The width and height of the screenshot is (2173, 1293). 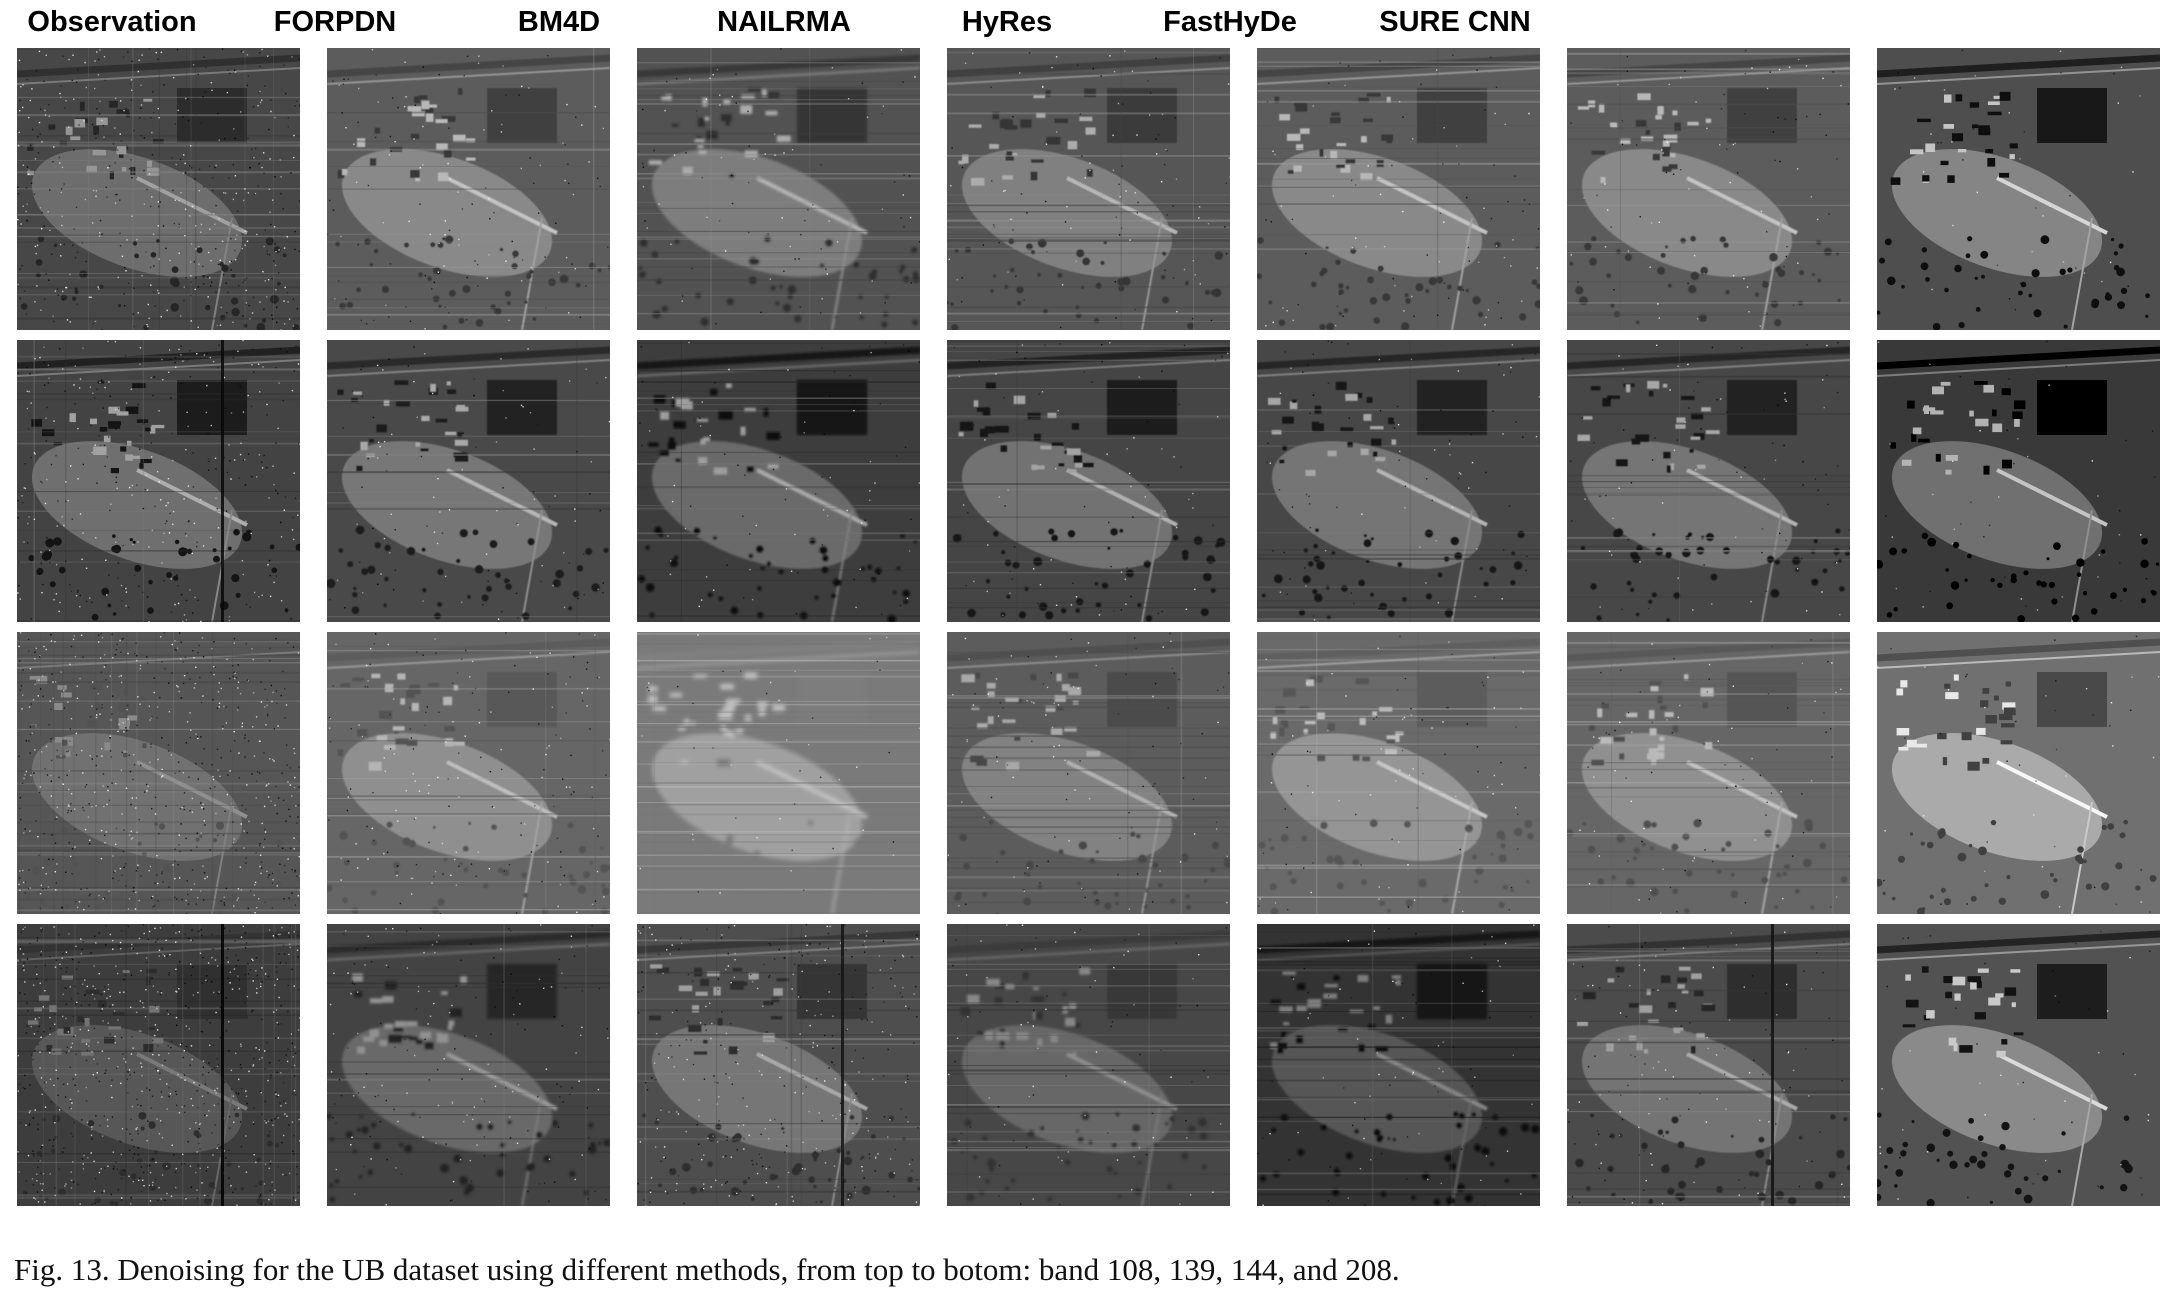 I want to click on tile-row2-nailrma, so click(x=1088, y=481).